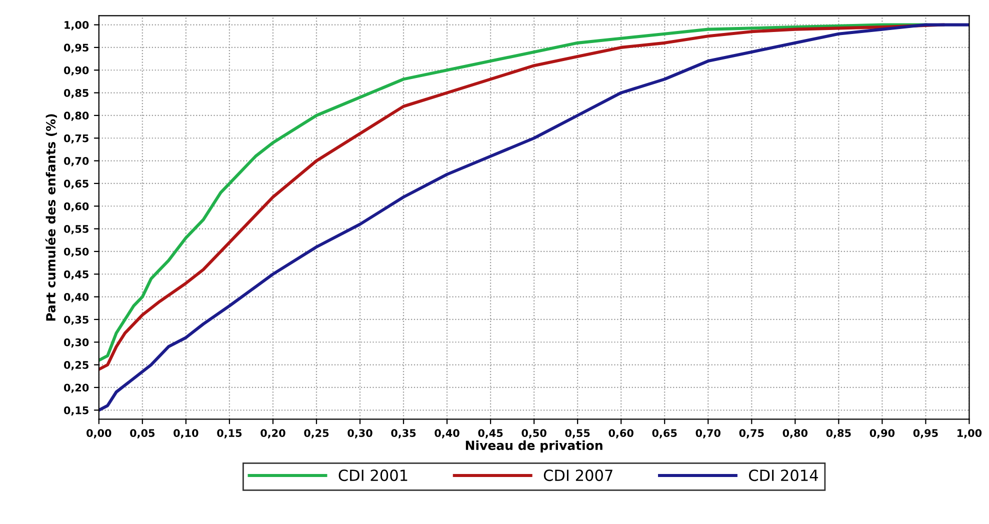 The width and height of the screenshot is (989, 524). What do you see at coordinates (534, 446) in the screenshot?
I see `x-axis-title: Niveau de privation` at bounding box center [534, 446].